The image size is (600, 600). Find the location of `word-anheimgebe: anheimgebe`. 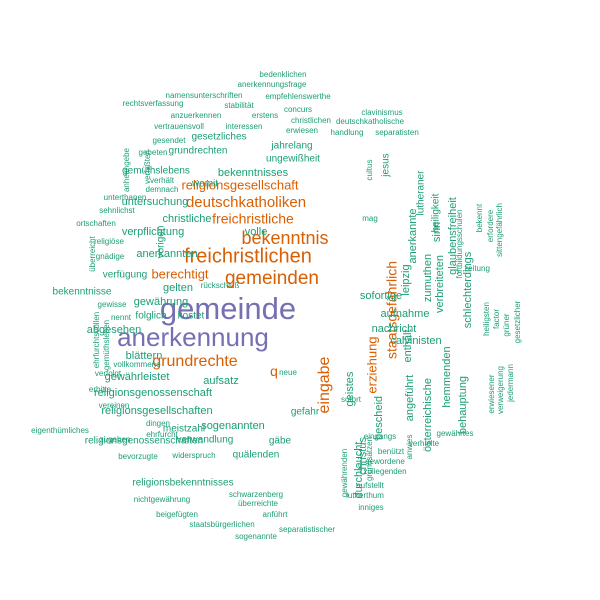

word-anheimgebe: anheimgebe is located at coordinates (126, 169).